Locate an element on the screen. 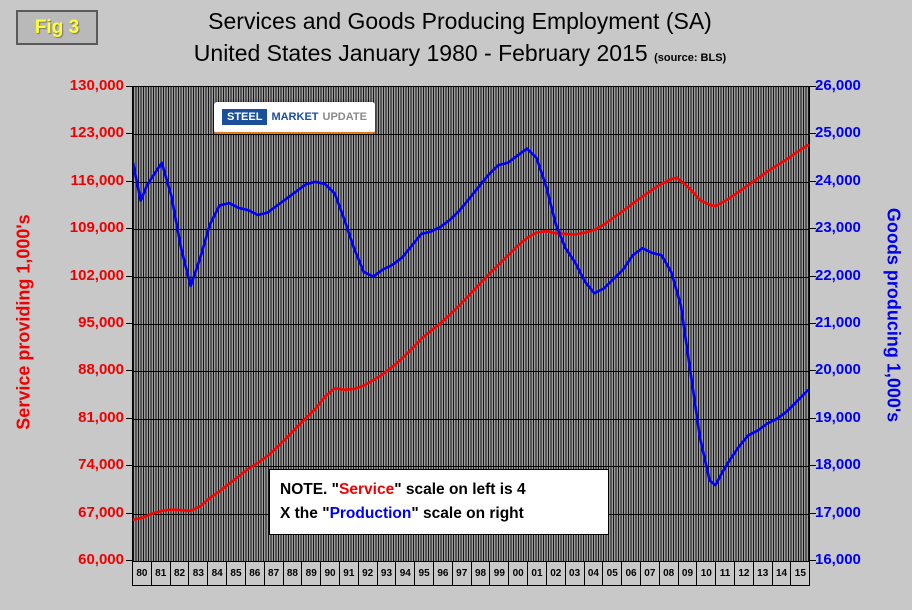 This screenshot has width=912, height=610. x-tick-label: 15 is located at coordinates (800, 573).